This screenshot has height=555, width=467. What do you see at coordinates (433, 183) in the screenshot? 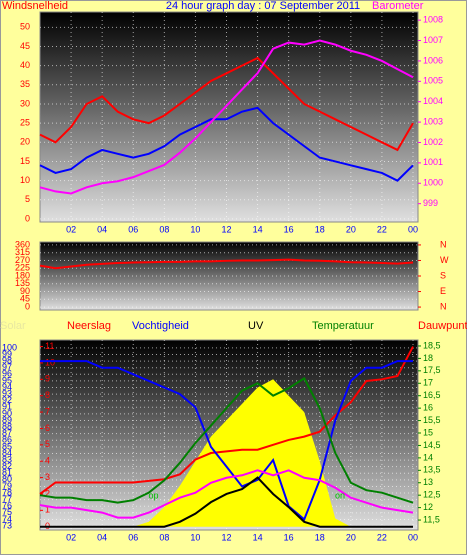
I see `y2-tick-label: 1000` at bounding box center [433, 183].